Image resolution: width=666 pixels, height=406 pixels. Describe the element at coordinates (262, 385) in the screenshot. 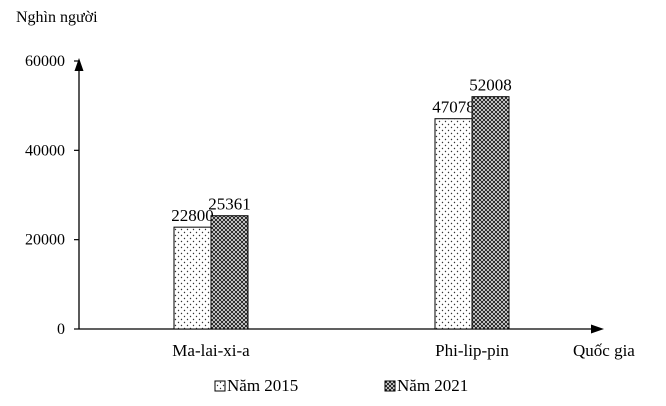

I see `legend-label: Năm 2015` at that location.